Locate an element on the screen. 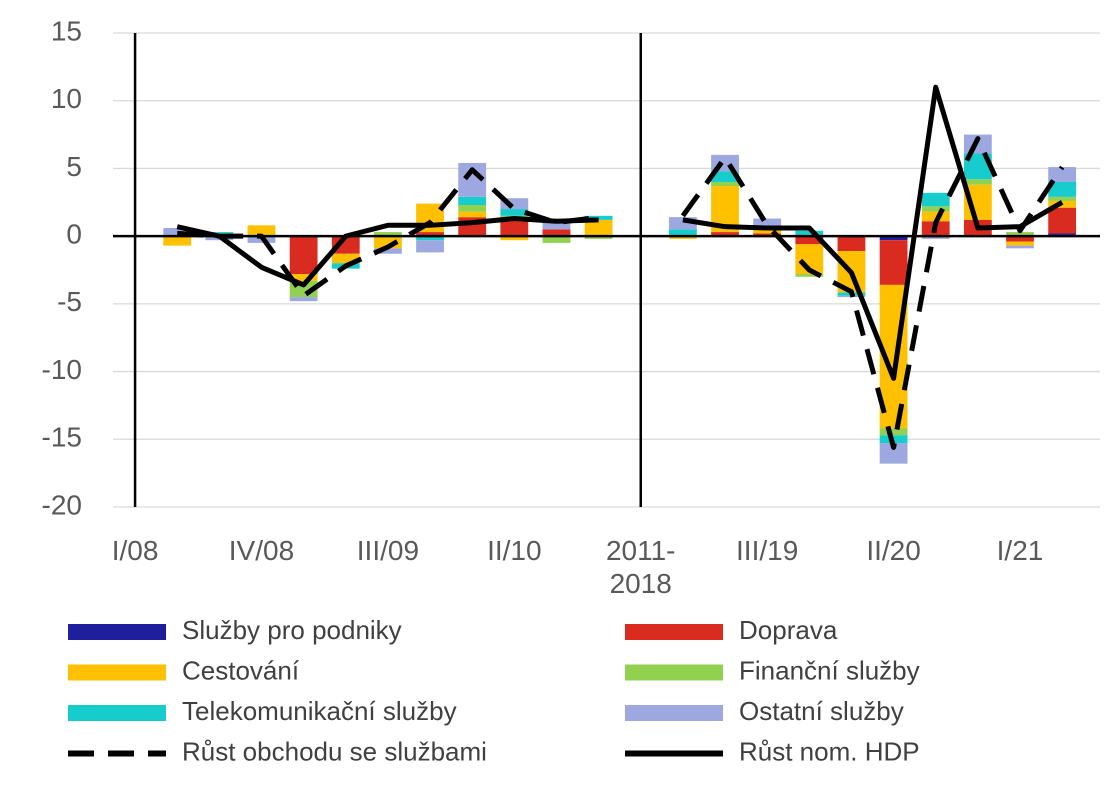  legend-label: Ostatní služby is located at coordinates (821, 711).